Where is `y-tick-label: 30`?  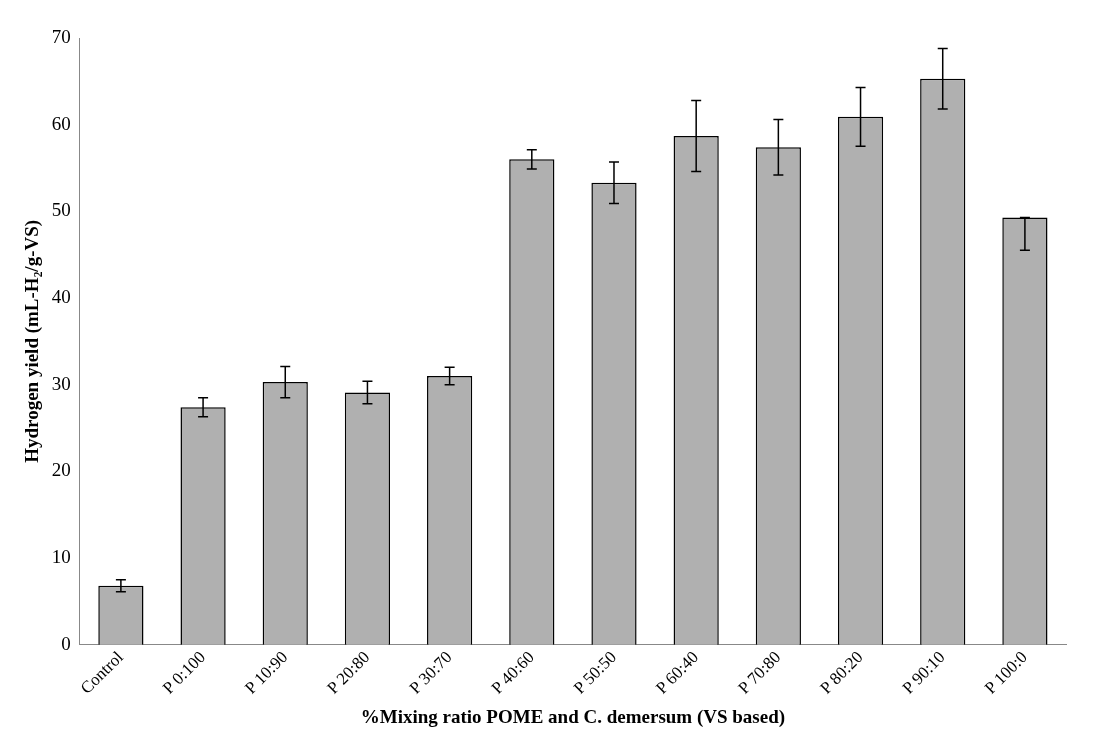 y-tick-label: 30 is located at coordinates (61, 383).